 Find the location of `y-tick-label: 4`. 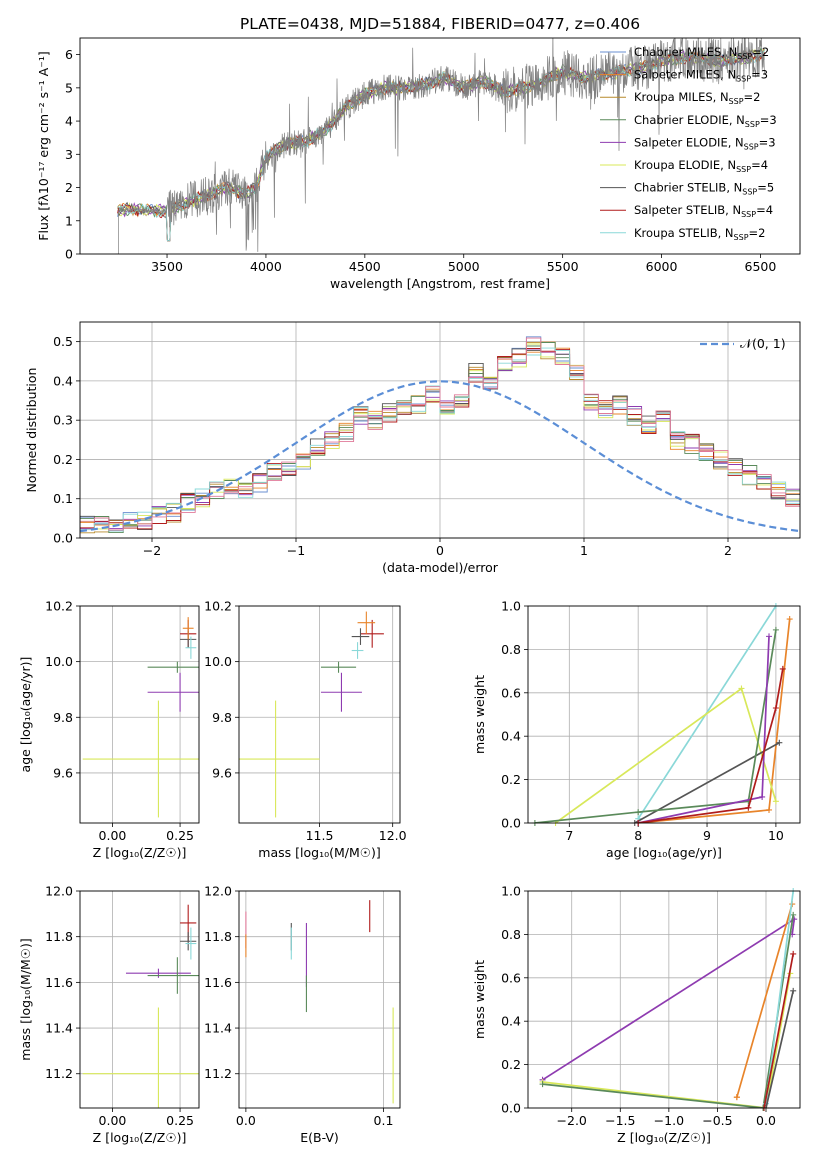

y-tick-label: 4 is located at coordinates (69, 121).